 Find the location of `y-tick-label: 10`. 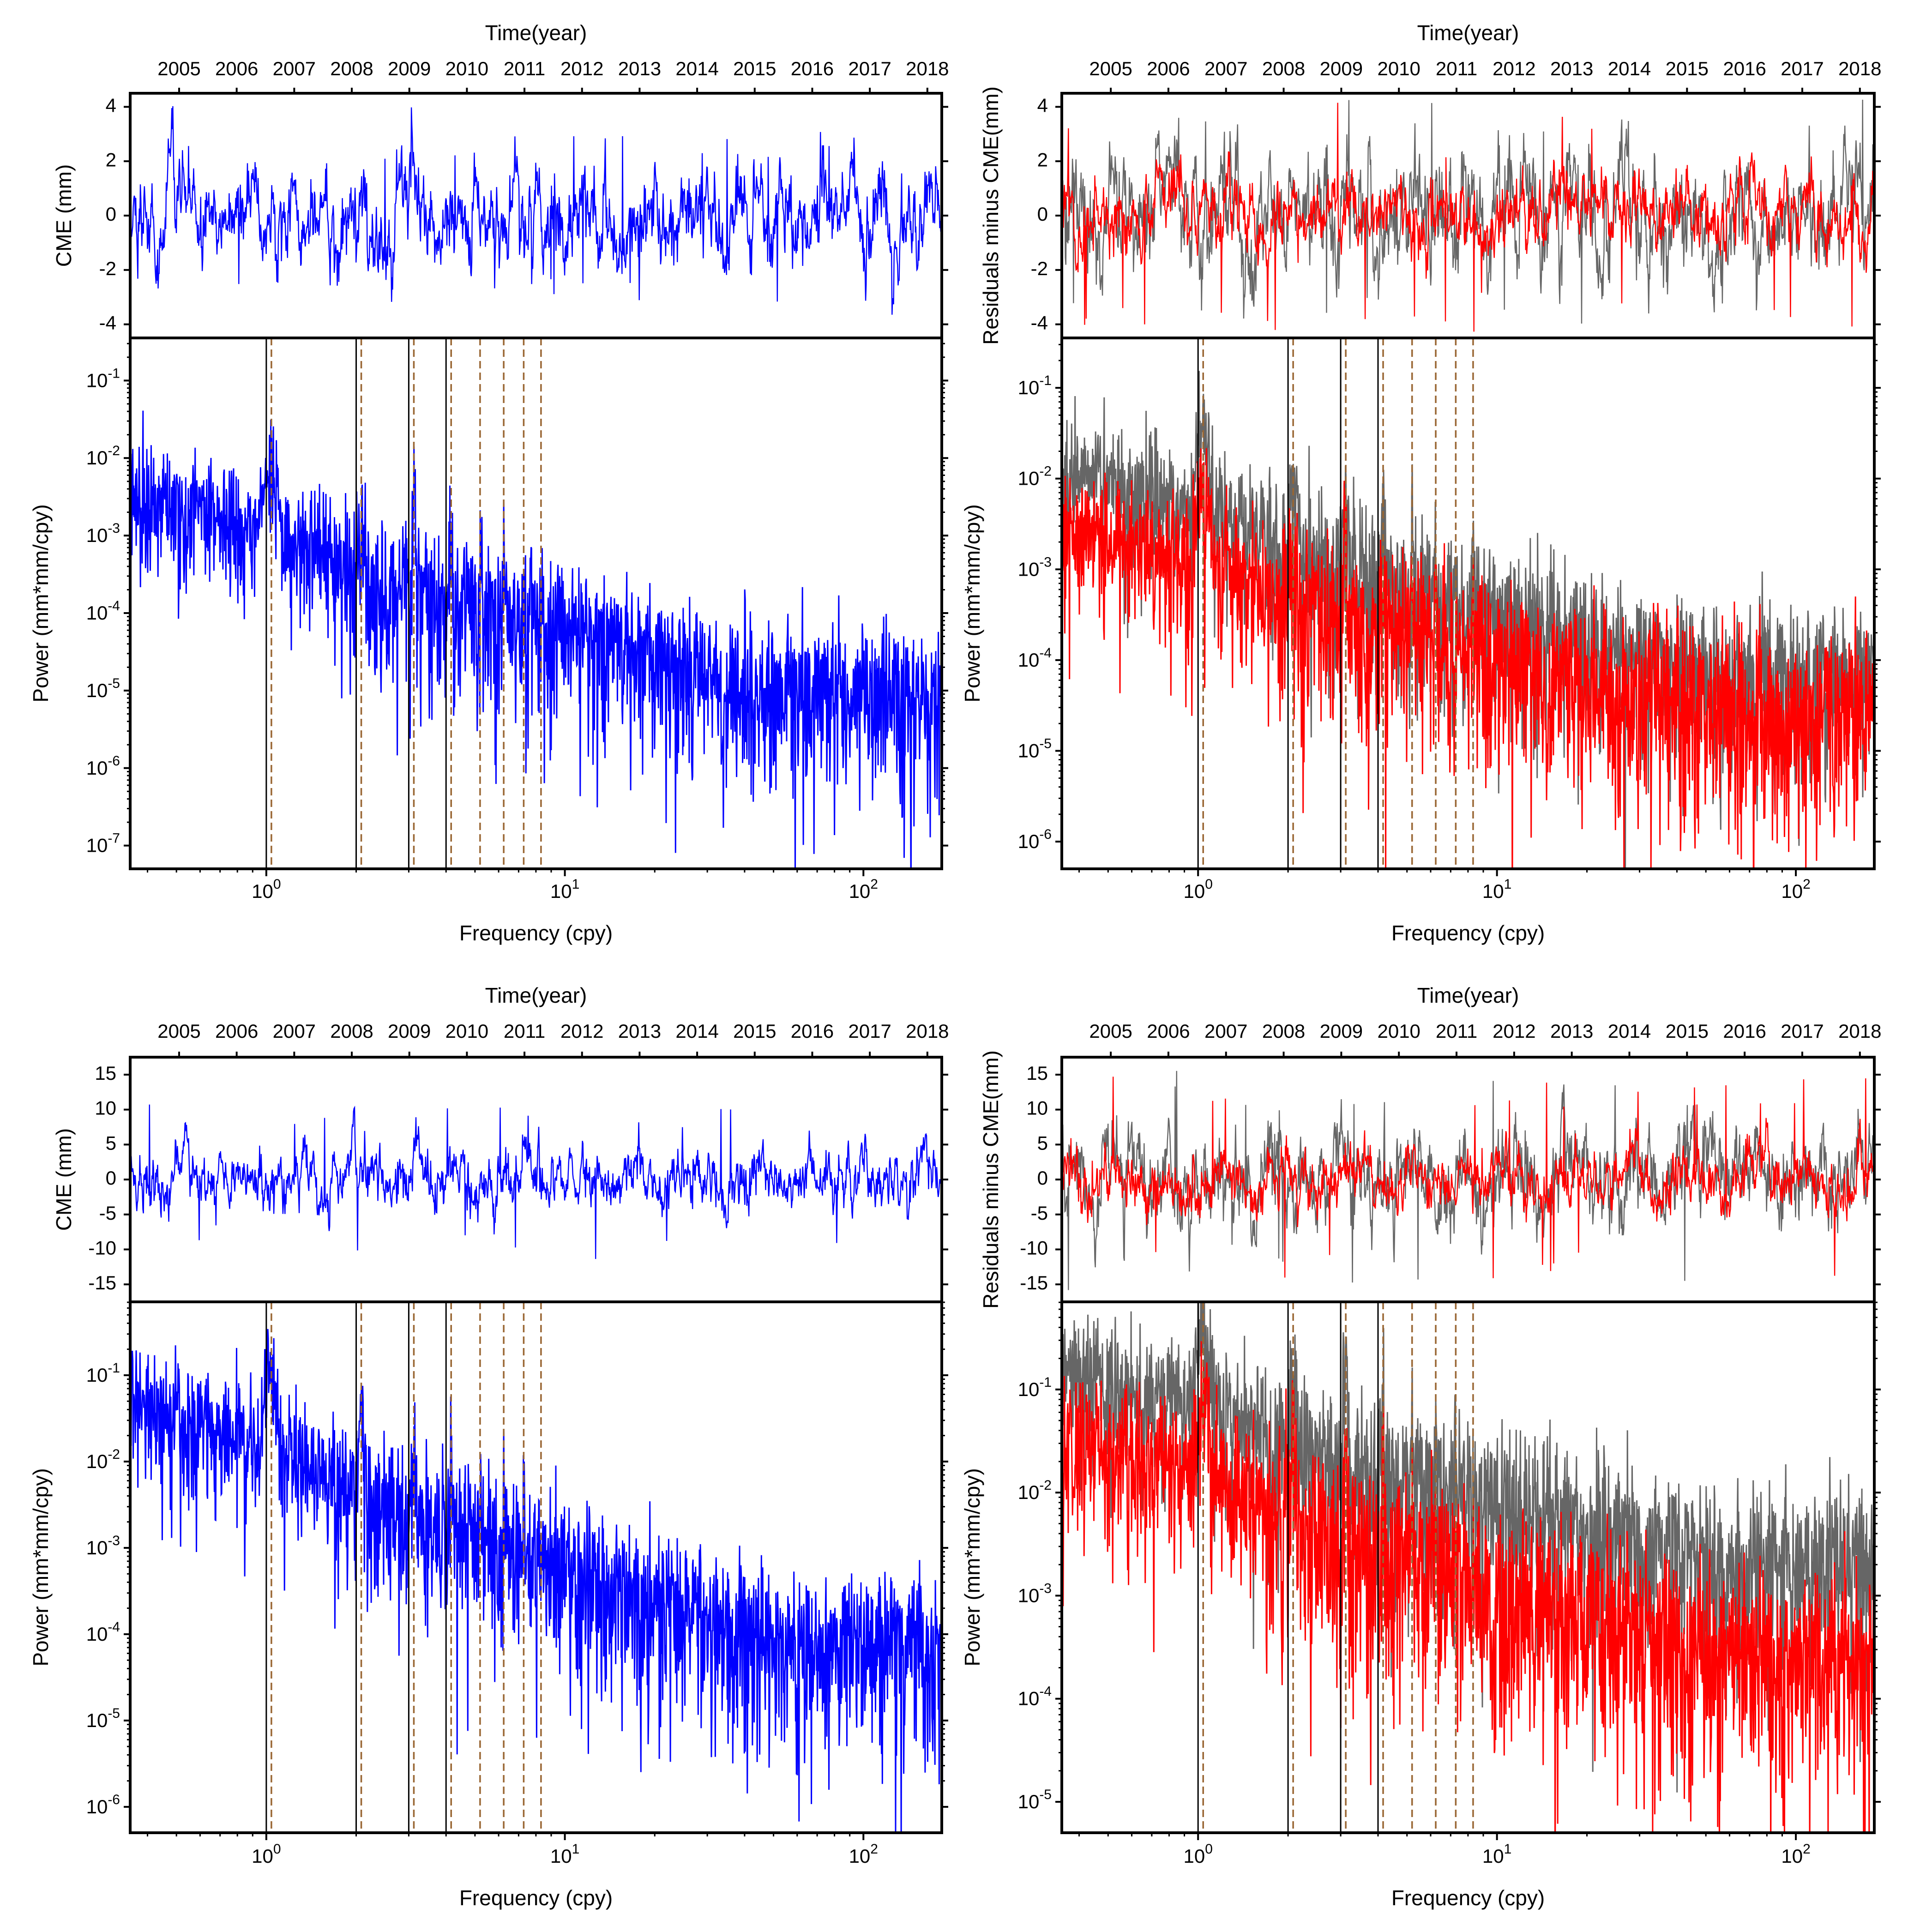

y-tick-label: 10 is located at coordinates (1037, 1108).